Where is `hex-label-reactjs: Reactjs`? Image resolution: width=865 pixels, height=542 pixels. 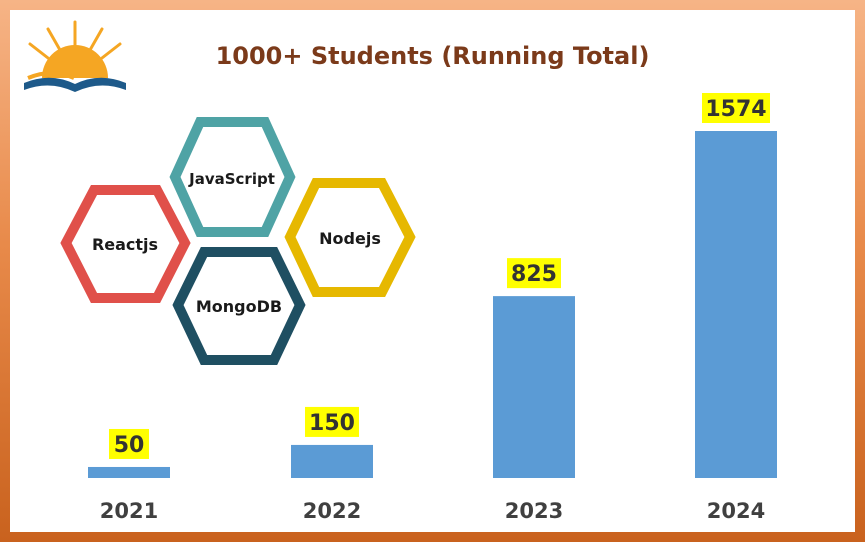 hex-label-reactjs: Reactjs is located at coordinates (125, 244).